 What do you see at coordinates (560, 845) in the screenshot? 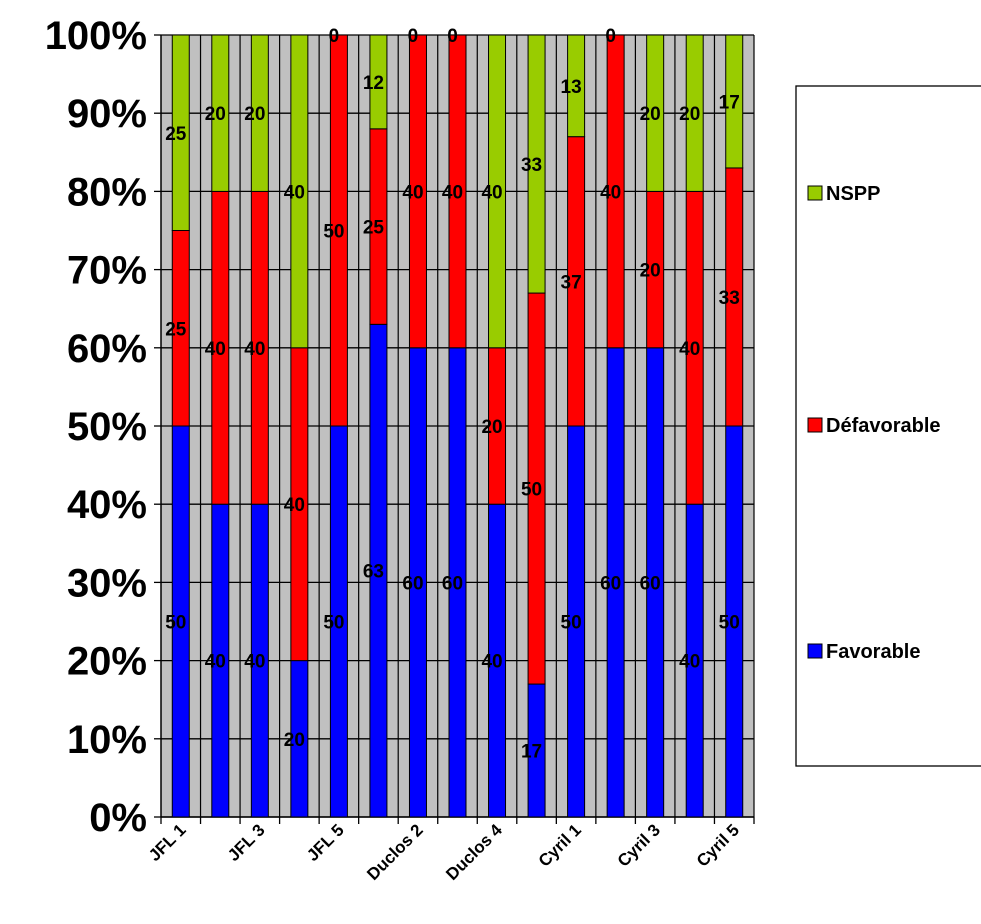
I see `x-tick-label: Cyril 1` at bounding box center [560, 845].